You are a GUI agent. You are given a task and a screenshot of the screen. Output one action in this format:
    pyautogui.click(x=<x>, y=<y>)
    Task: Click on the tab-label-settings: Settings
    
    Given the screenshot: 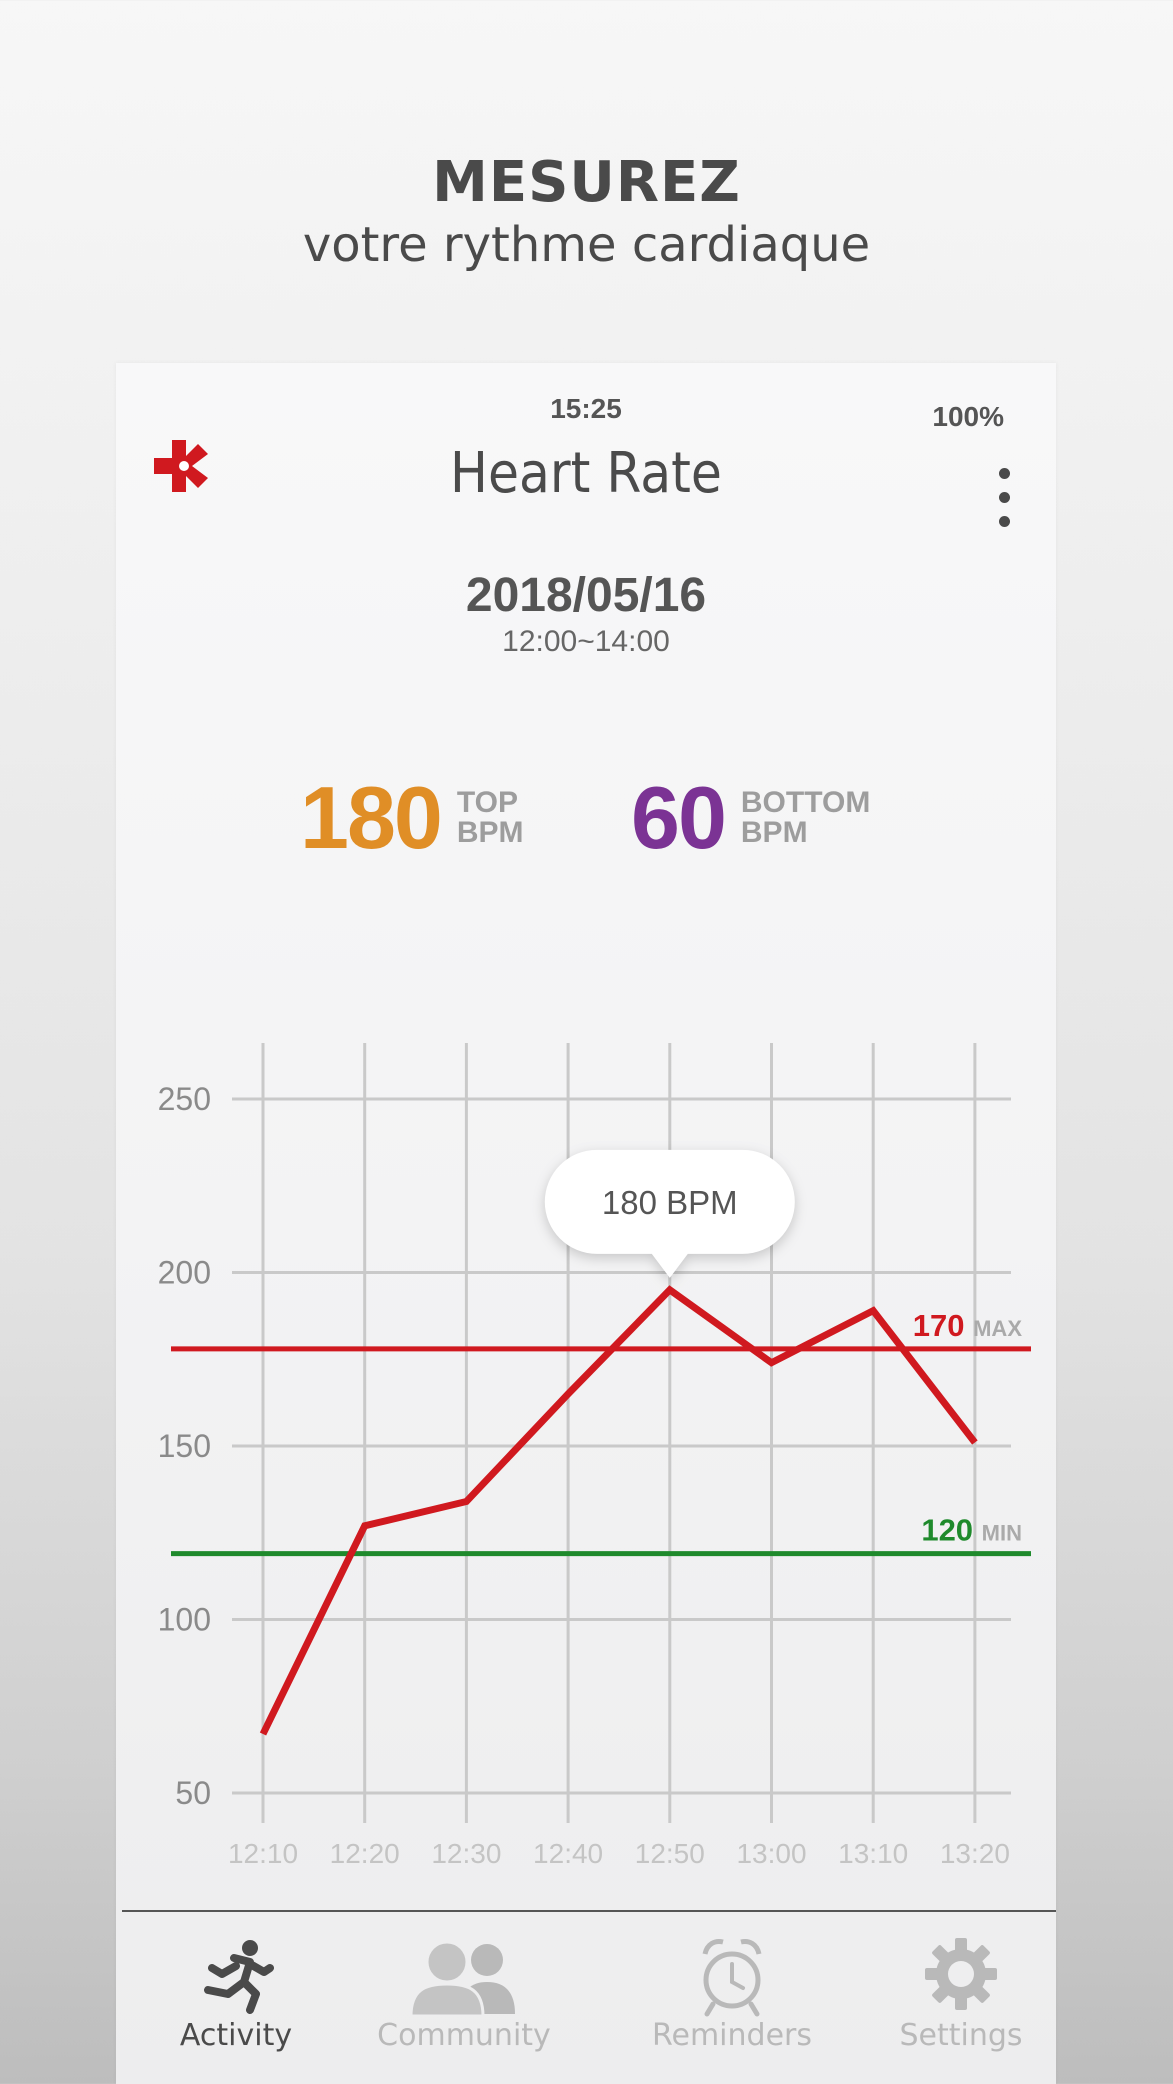 What is the action you would take?
    pyautogui.click(x=961, y=2035)
    